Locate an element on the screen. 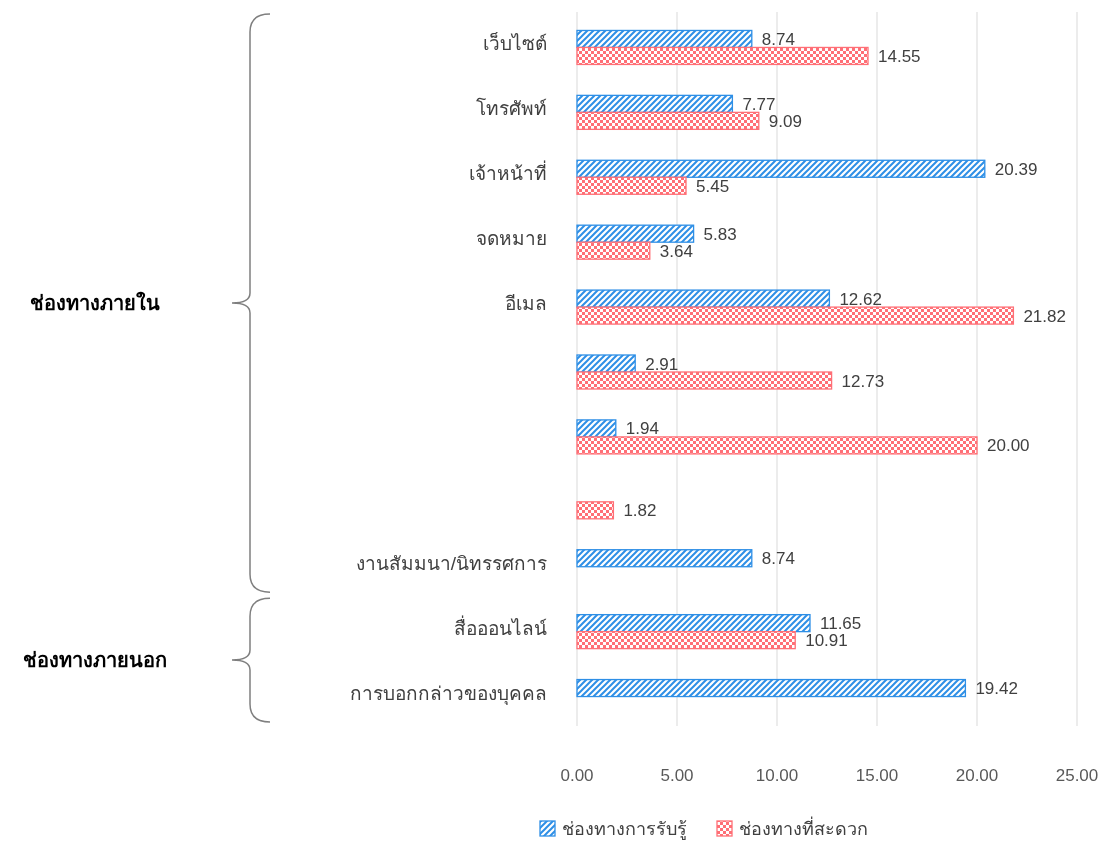 Image resolution: width=1108 pixels, height=851 pixels. x-tick-label: 0.00 is located at coordinates (577, 775).